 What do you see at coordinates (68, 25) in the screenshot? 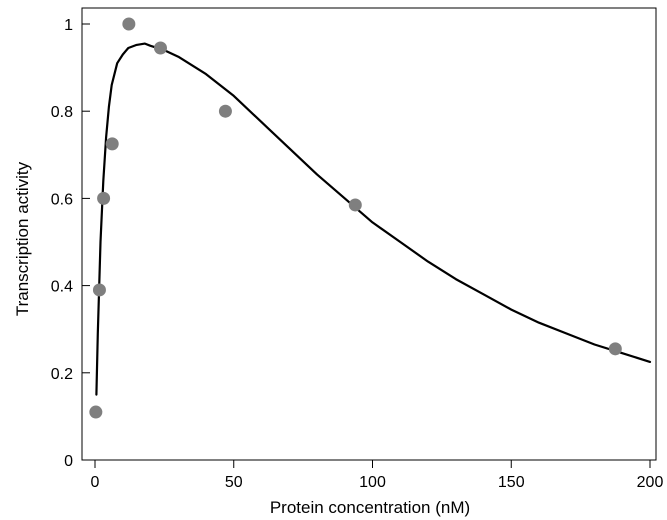
I see `y-tick-label: 1` at bounding box center [68, 25].